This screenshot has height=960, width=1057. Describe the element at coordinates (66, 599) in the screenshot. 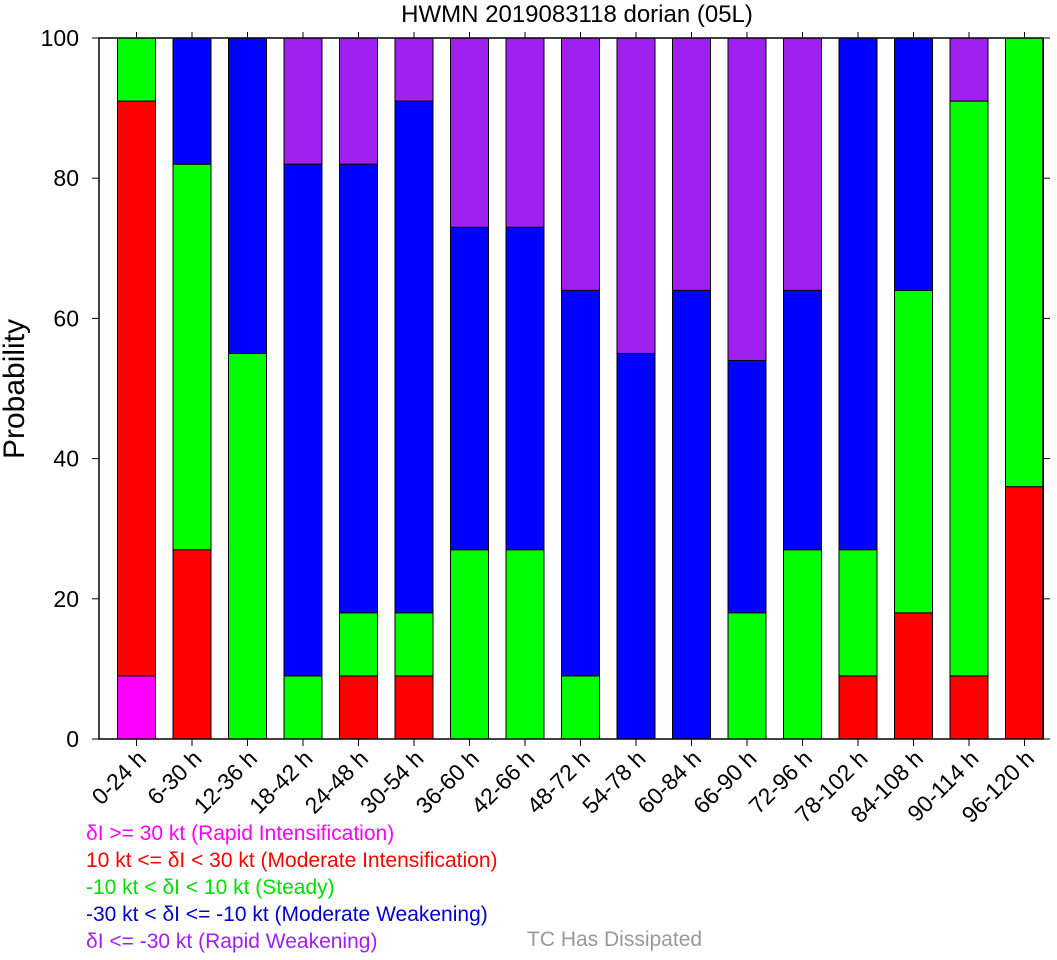

I see `y-tick-label-1: 20` at that location.